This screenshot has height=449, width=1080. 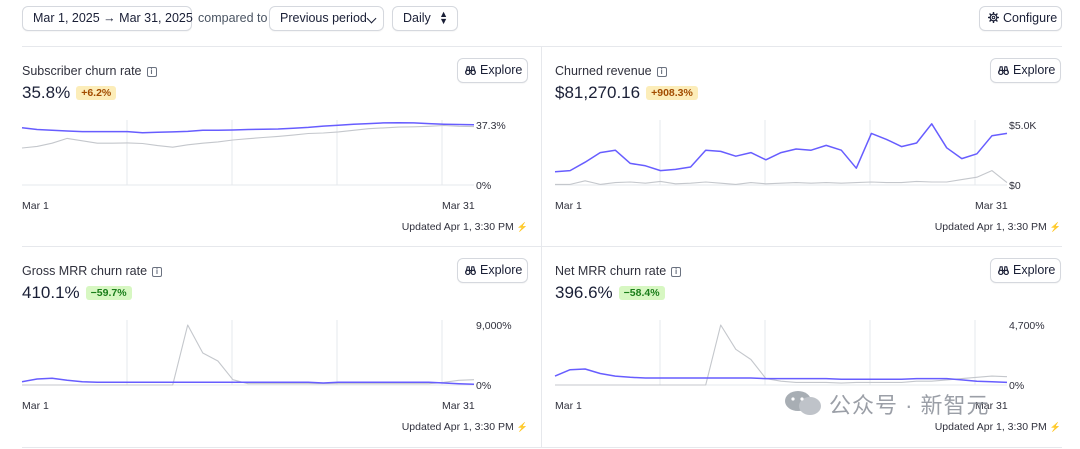 What do you see at coordinates (371, 18) in the screenshot?
I see `chevron-down-icon` at bounding box center [371, 18].